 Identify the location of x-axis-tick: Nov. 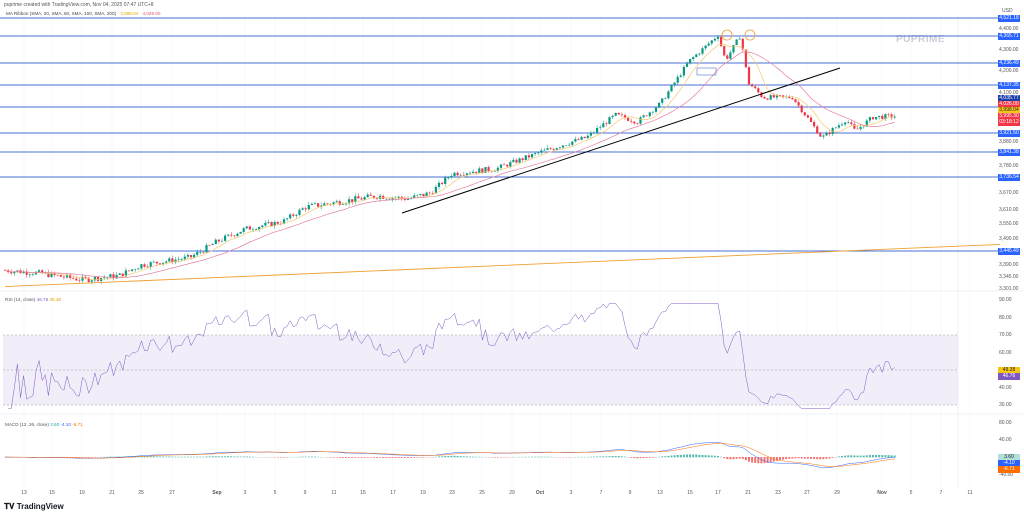
(882, 493).